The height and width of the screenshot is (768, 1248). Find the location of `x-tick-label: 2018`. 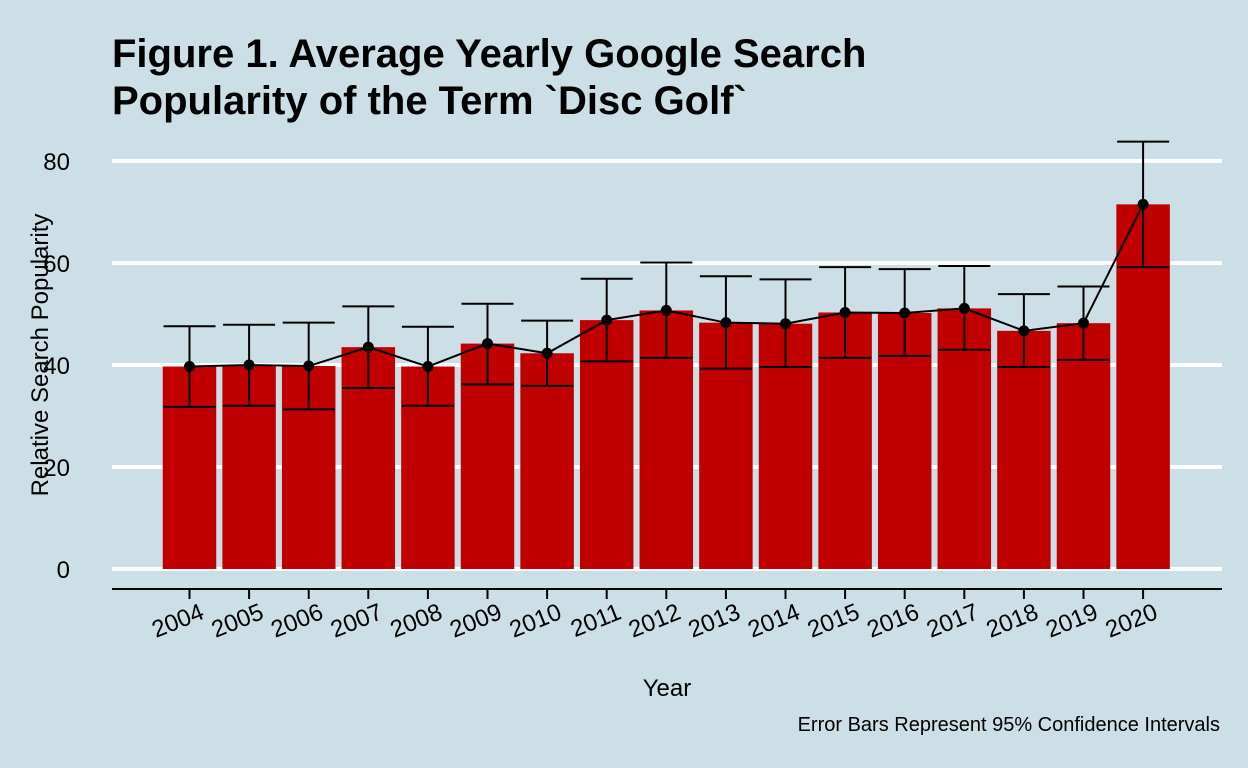

x-tick-label: 2018 is located at coordinates (1013, 621).